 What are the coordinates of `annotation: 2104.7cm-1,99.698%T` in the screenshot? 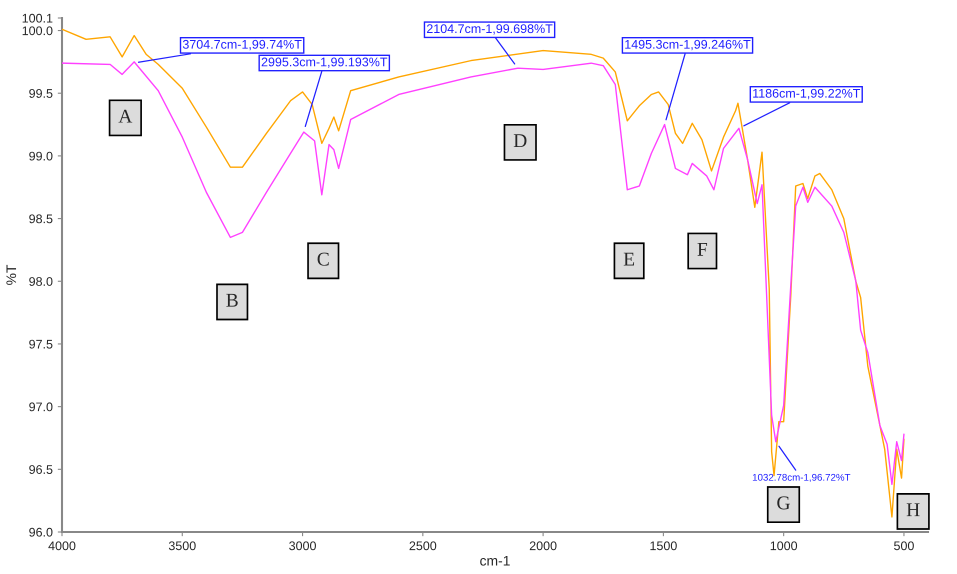 It's located at (489, 29).